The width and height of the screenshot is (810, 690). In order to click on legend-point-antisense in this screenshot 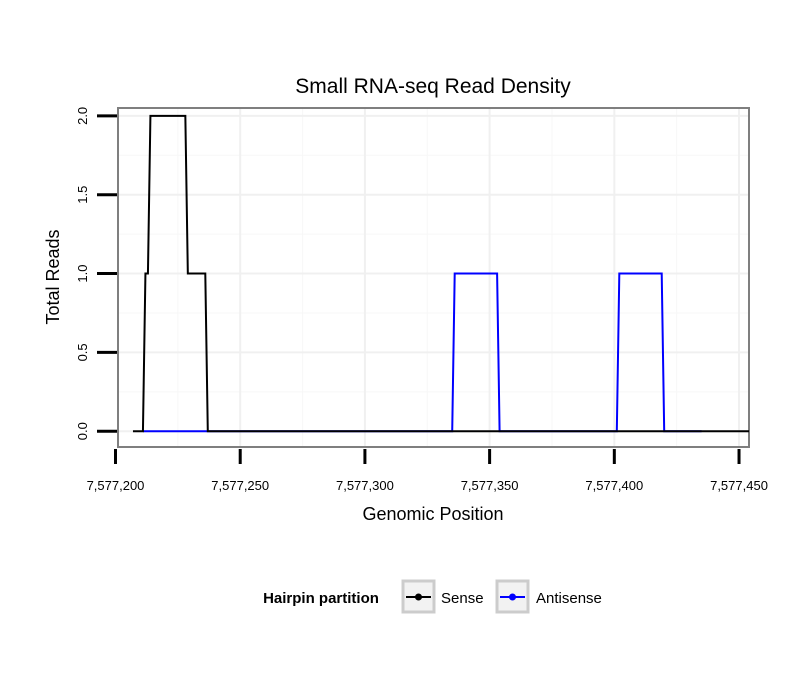, I will do `click(512, 597)`.